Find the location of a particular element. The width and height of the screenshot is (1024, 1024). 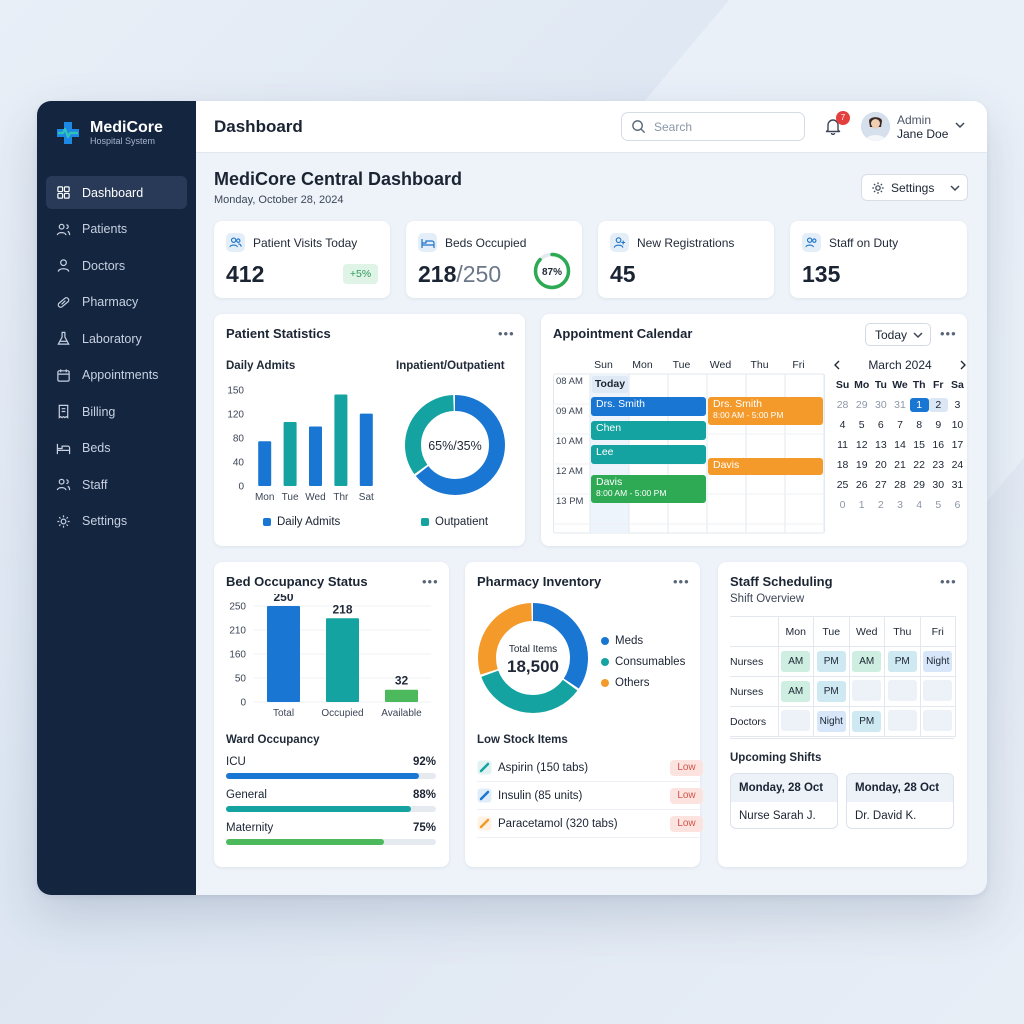

mini-day: 14 is located at coordinates (900, 445).